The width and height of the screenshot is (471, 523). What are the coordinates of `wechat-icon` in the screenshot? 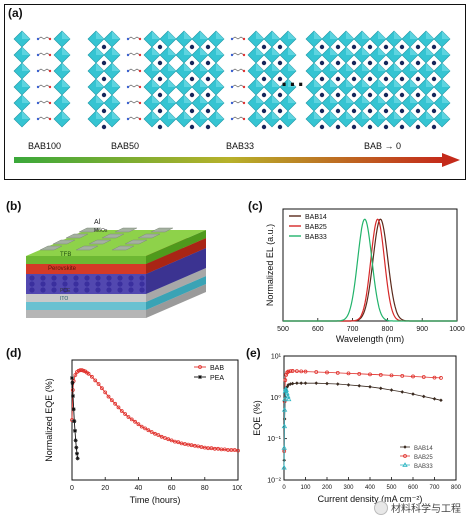 It's located at (381, 507).